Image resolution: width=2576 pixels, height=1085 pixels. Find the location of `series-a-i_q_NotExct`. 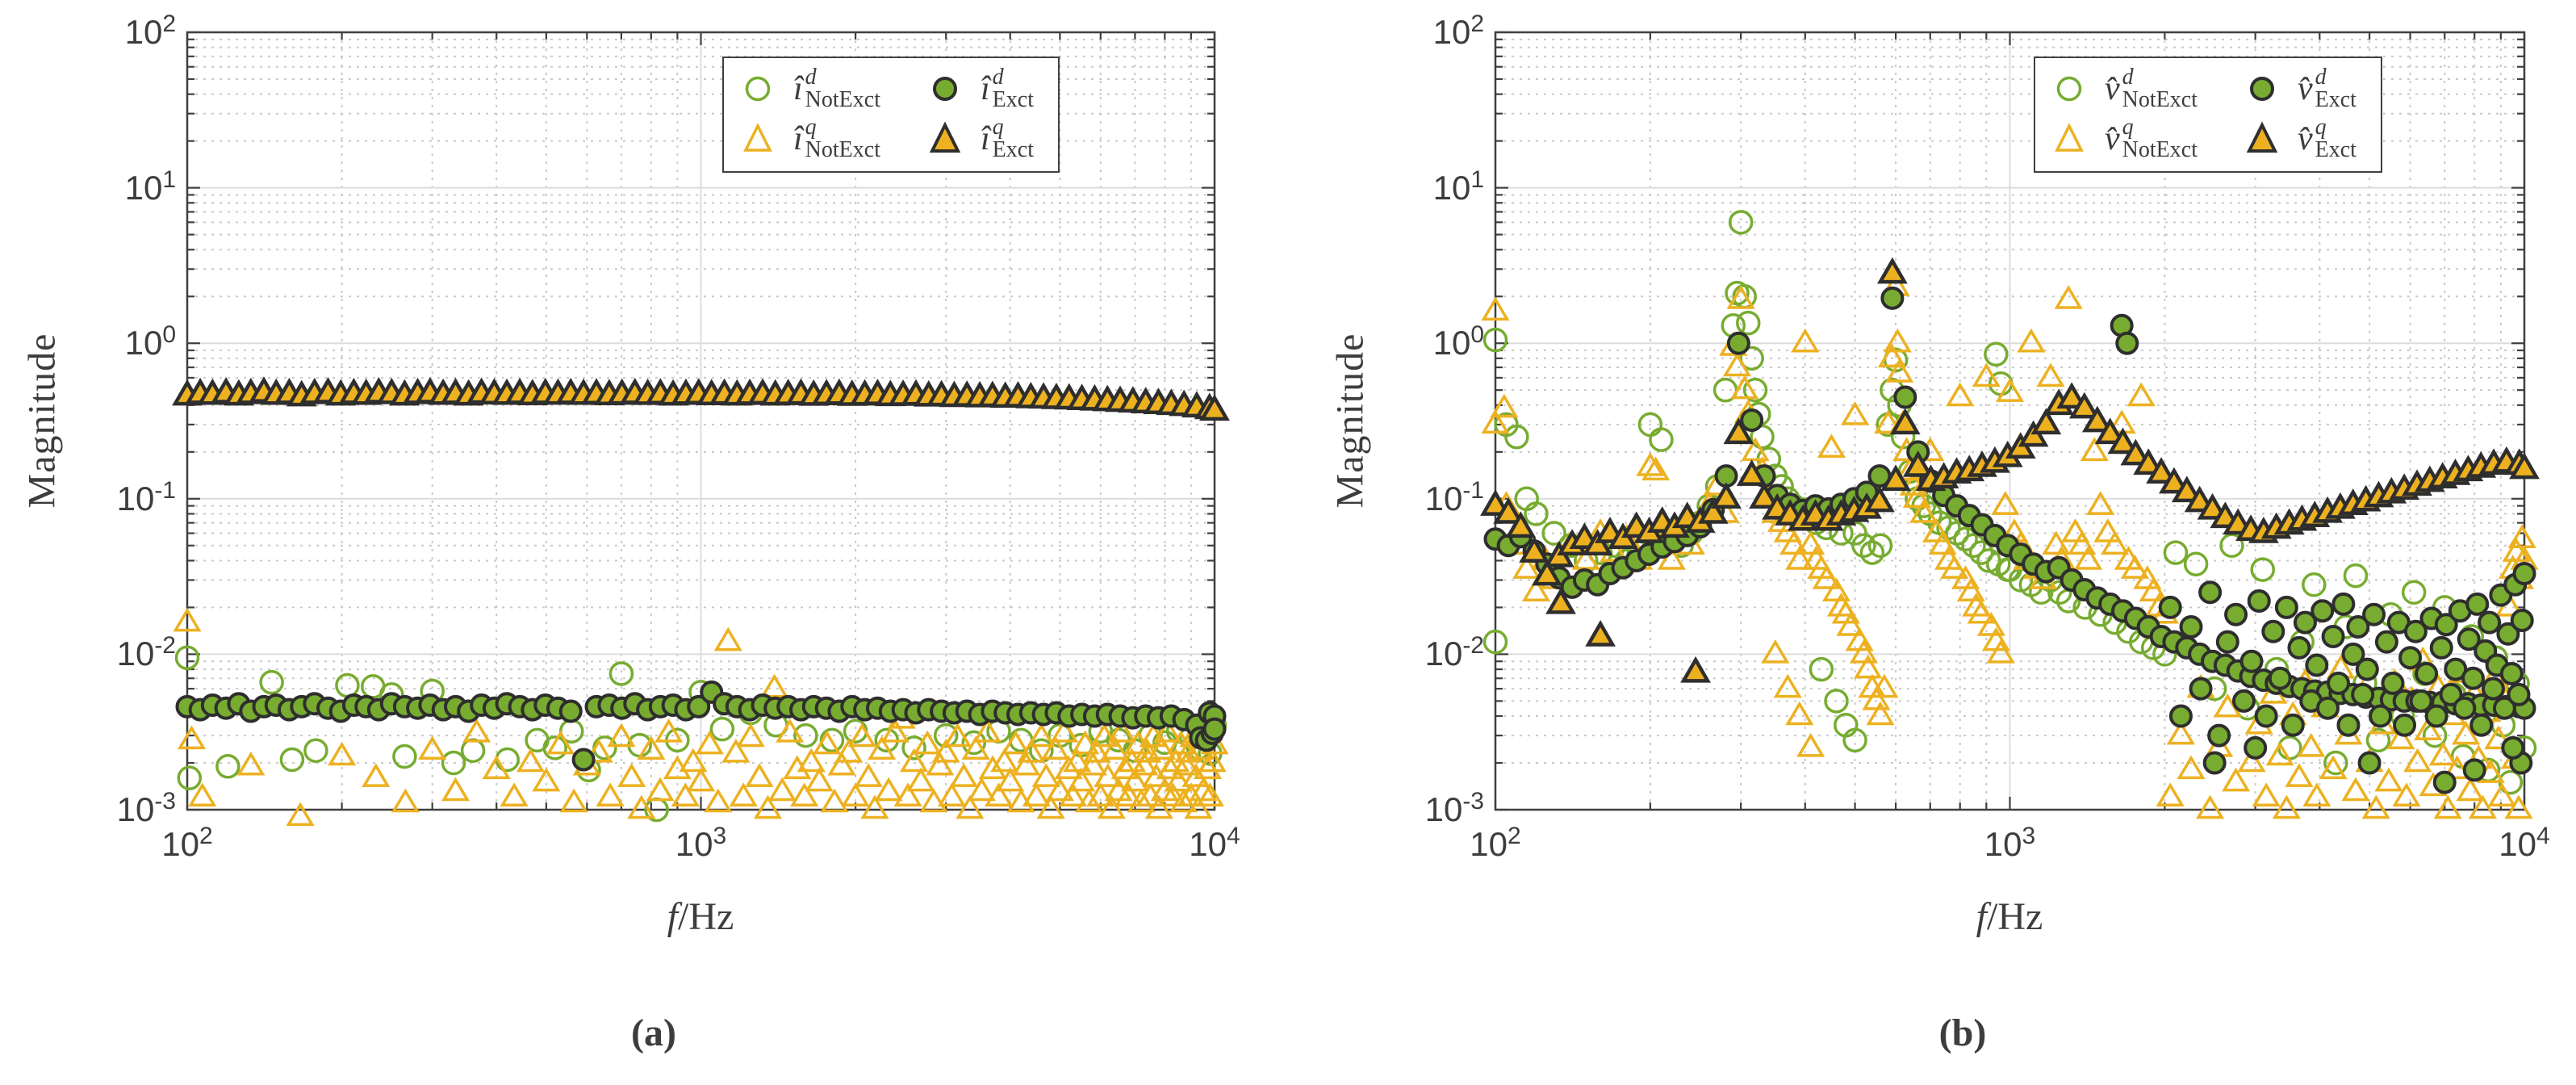

series-a-i_q_NotExct is located at coordinates (701, 717).